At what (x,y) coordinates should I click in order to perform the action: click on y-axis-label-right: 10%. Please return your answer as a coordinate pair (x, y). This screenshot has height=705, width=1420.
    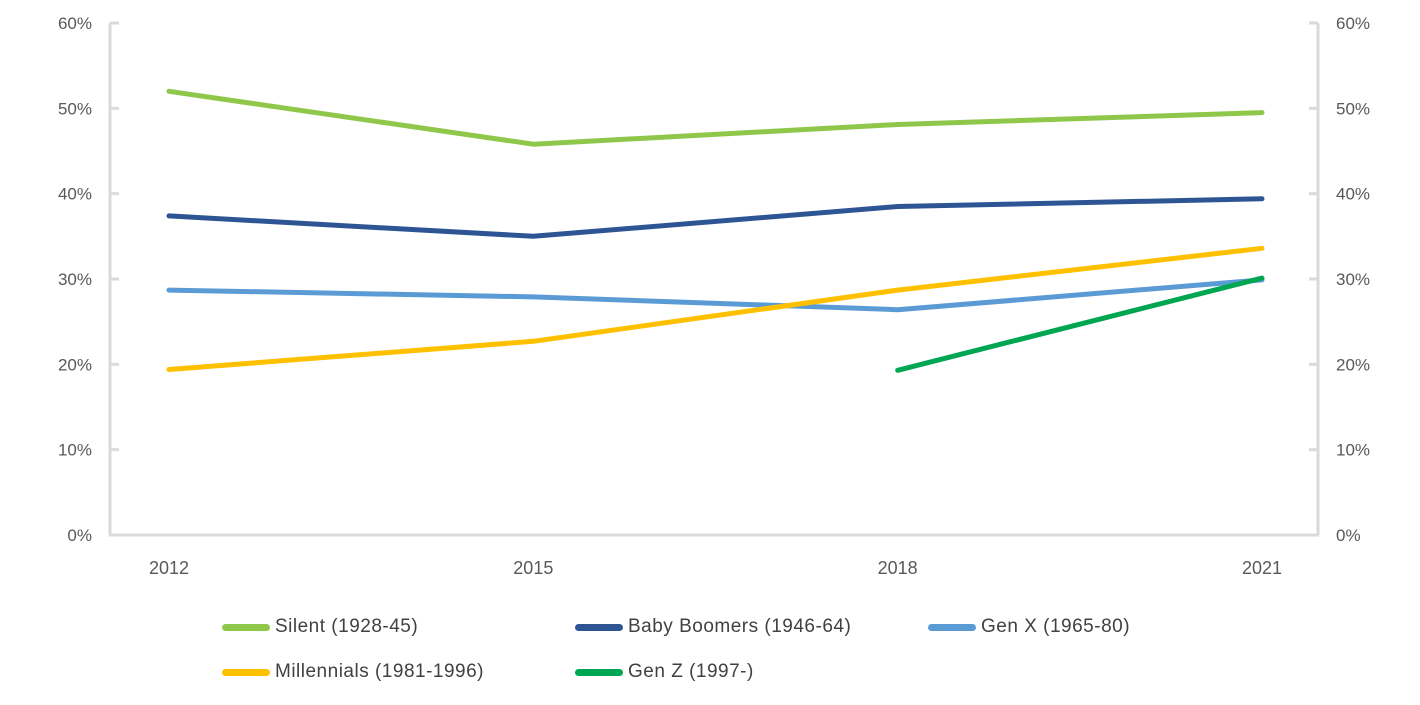
    Looking at the image, I should click on (1353, 450).